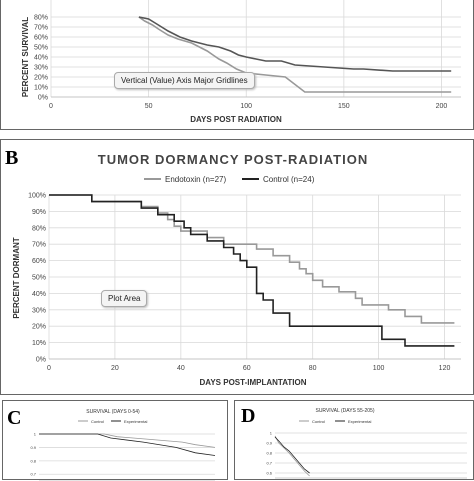 Image resolution: width=474 pixels, height=481 pixels. What do you see at coordinates (41, 87) in the screenshot?
I see `a-y-tick-label: 10%` at bounding box center [41, 87].